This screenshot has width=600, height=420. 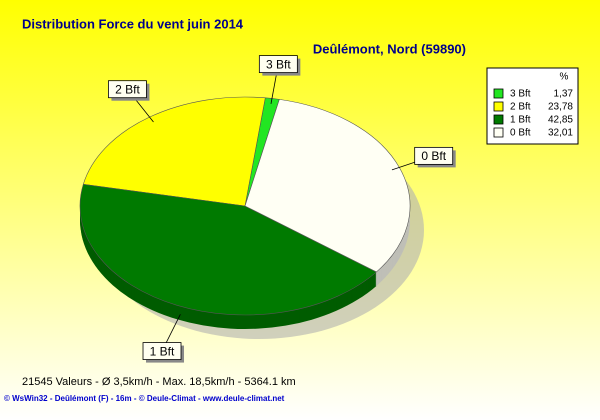 What do you see at coordinates (564, 77) in the screenshot?
I see `legend-title: %` at bounding box center [564, 77].